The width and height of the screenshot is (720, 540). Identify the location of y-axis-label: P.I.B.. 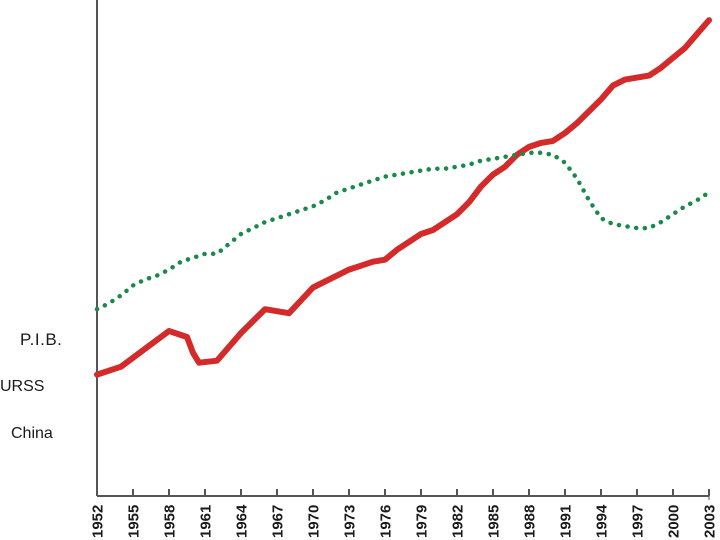
(41, 339).